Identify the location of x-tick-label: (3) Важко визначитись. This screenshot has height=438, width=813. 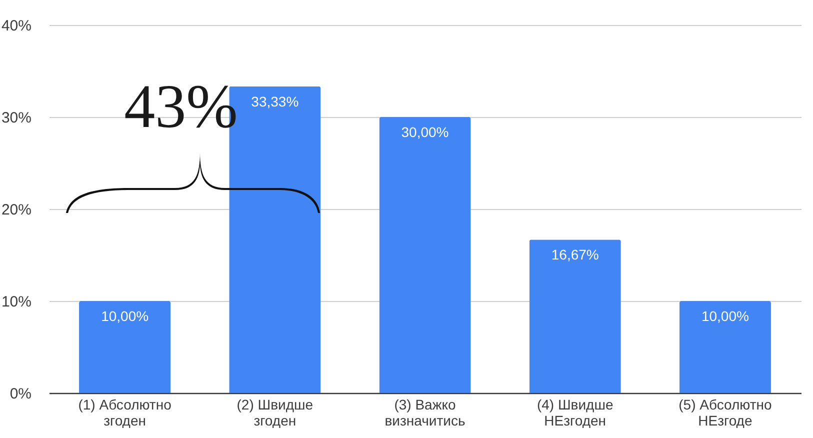
(425, 412).